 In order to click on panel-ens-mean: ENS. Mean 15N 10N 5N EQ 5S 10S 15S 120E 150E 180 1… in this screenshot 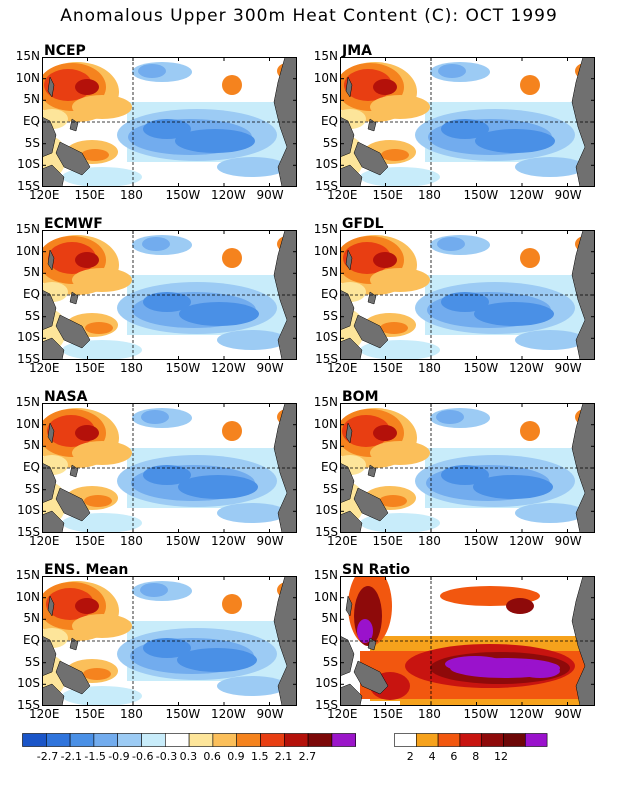, I will do `click(178, 648)`.